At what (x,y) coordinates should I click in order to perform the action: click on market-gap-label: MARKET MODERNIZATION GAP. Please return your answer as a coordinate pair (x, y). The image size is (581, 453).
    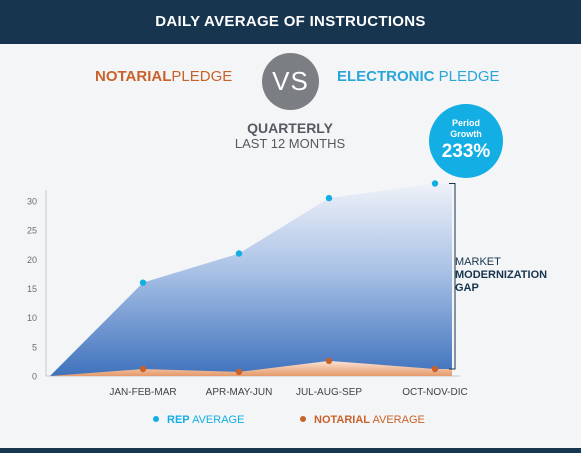
    Looking at the image, I should click on (501, 275).